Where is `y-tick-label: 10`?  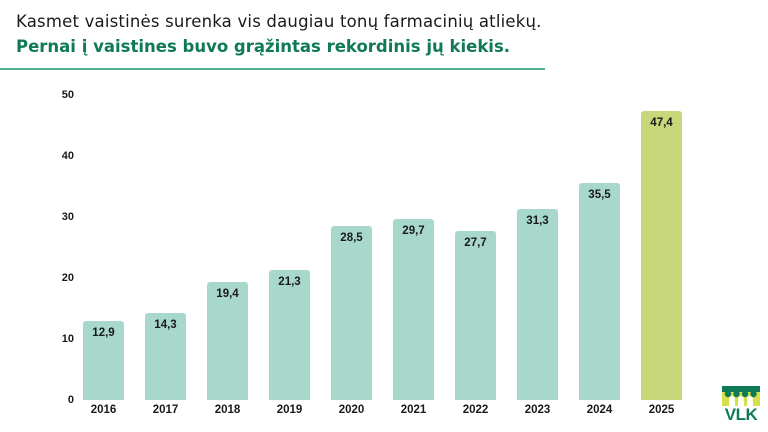
y-tick-label: 10 is located at coordinates (67, 339).